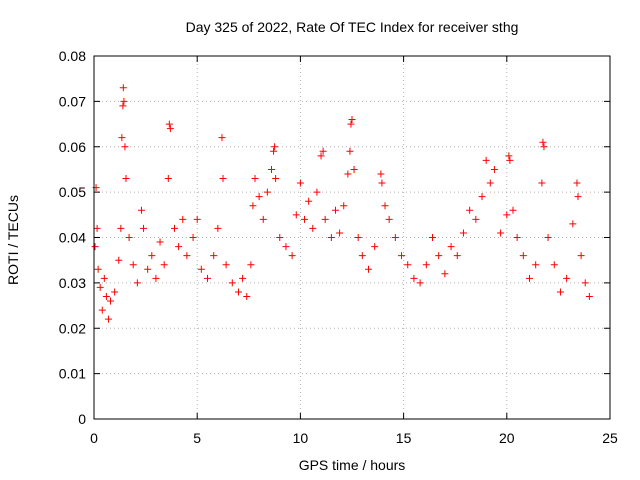 This screenshot has height=480, width=640. I want to click on y-tick-label: 0.05, so click(72, 192).